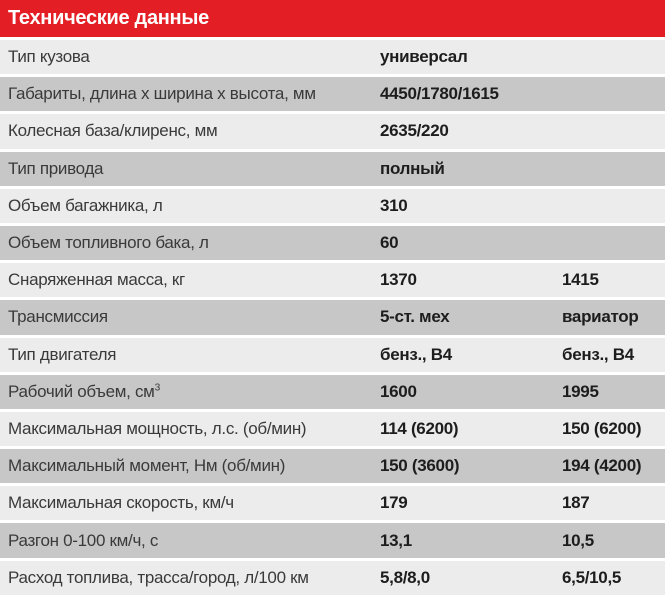 Image resolution: width=665 pixels, height=595 pixels. Describe the element at coordinates (414, 131) in the screenshot. I see `row-value-1: 2635/220` at that location.